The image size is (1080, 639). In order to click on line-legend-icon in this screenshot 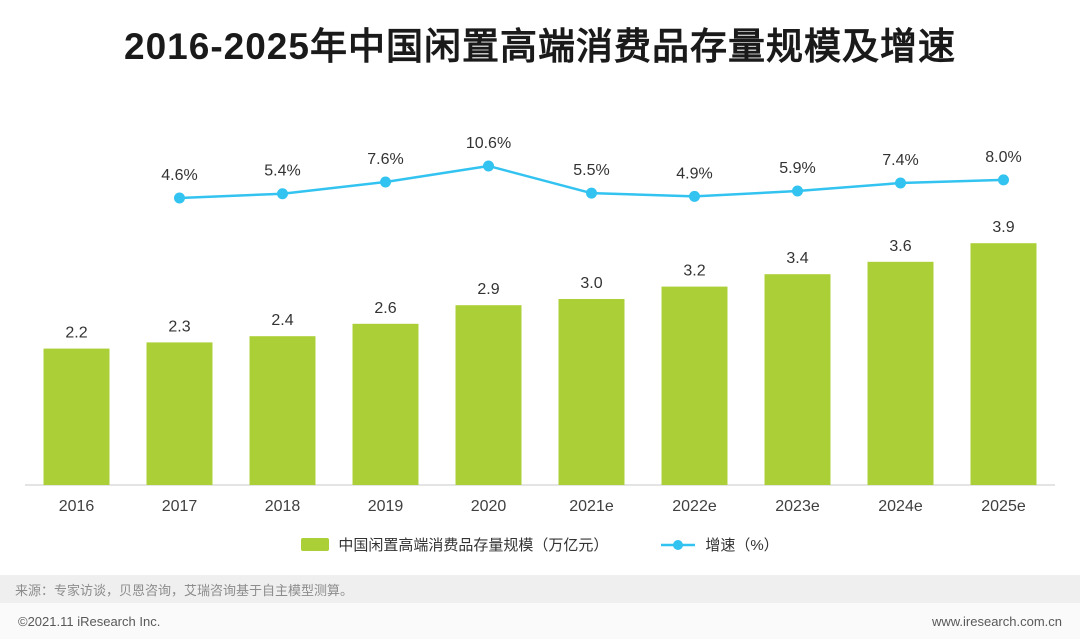, I will do `click(678, 544)`.